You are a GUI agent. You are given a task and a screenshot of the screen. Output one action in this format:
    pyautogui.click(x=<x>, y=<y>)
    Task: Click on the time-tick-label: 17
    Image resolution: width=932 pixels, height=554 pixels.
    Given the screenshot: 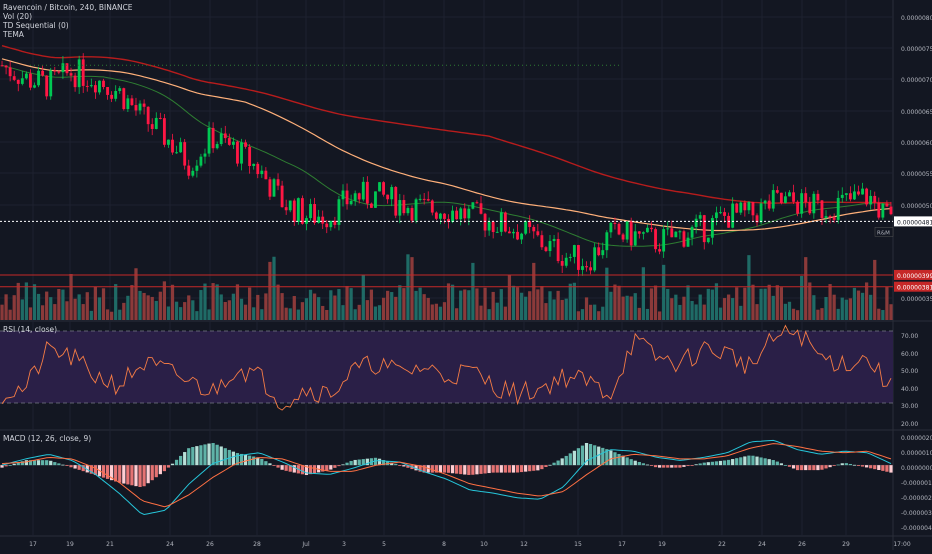 What is the action you would take?
    pyautogui.click(x=622, y=544)
    